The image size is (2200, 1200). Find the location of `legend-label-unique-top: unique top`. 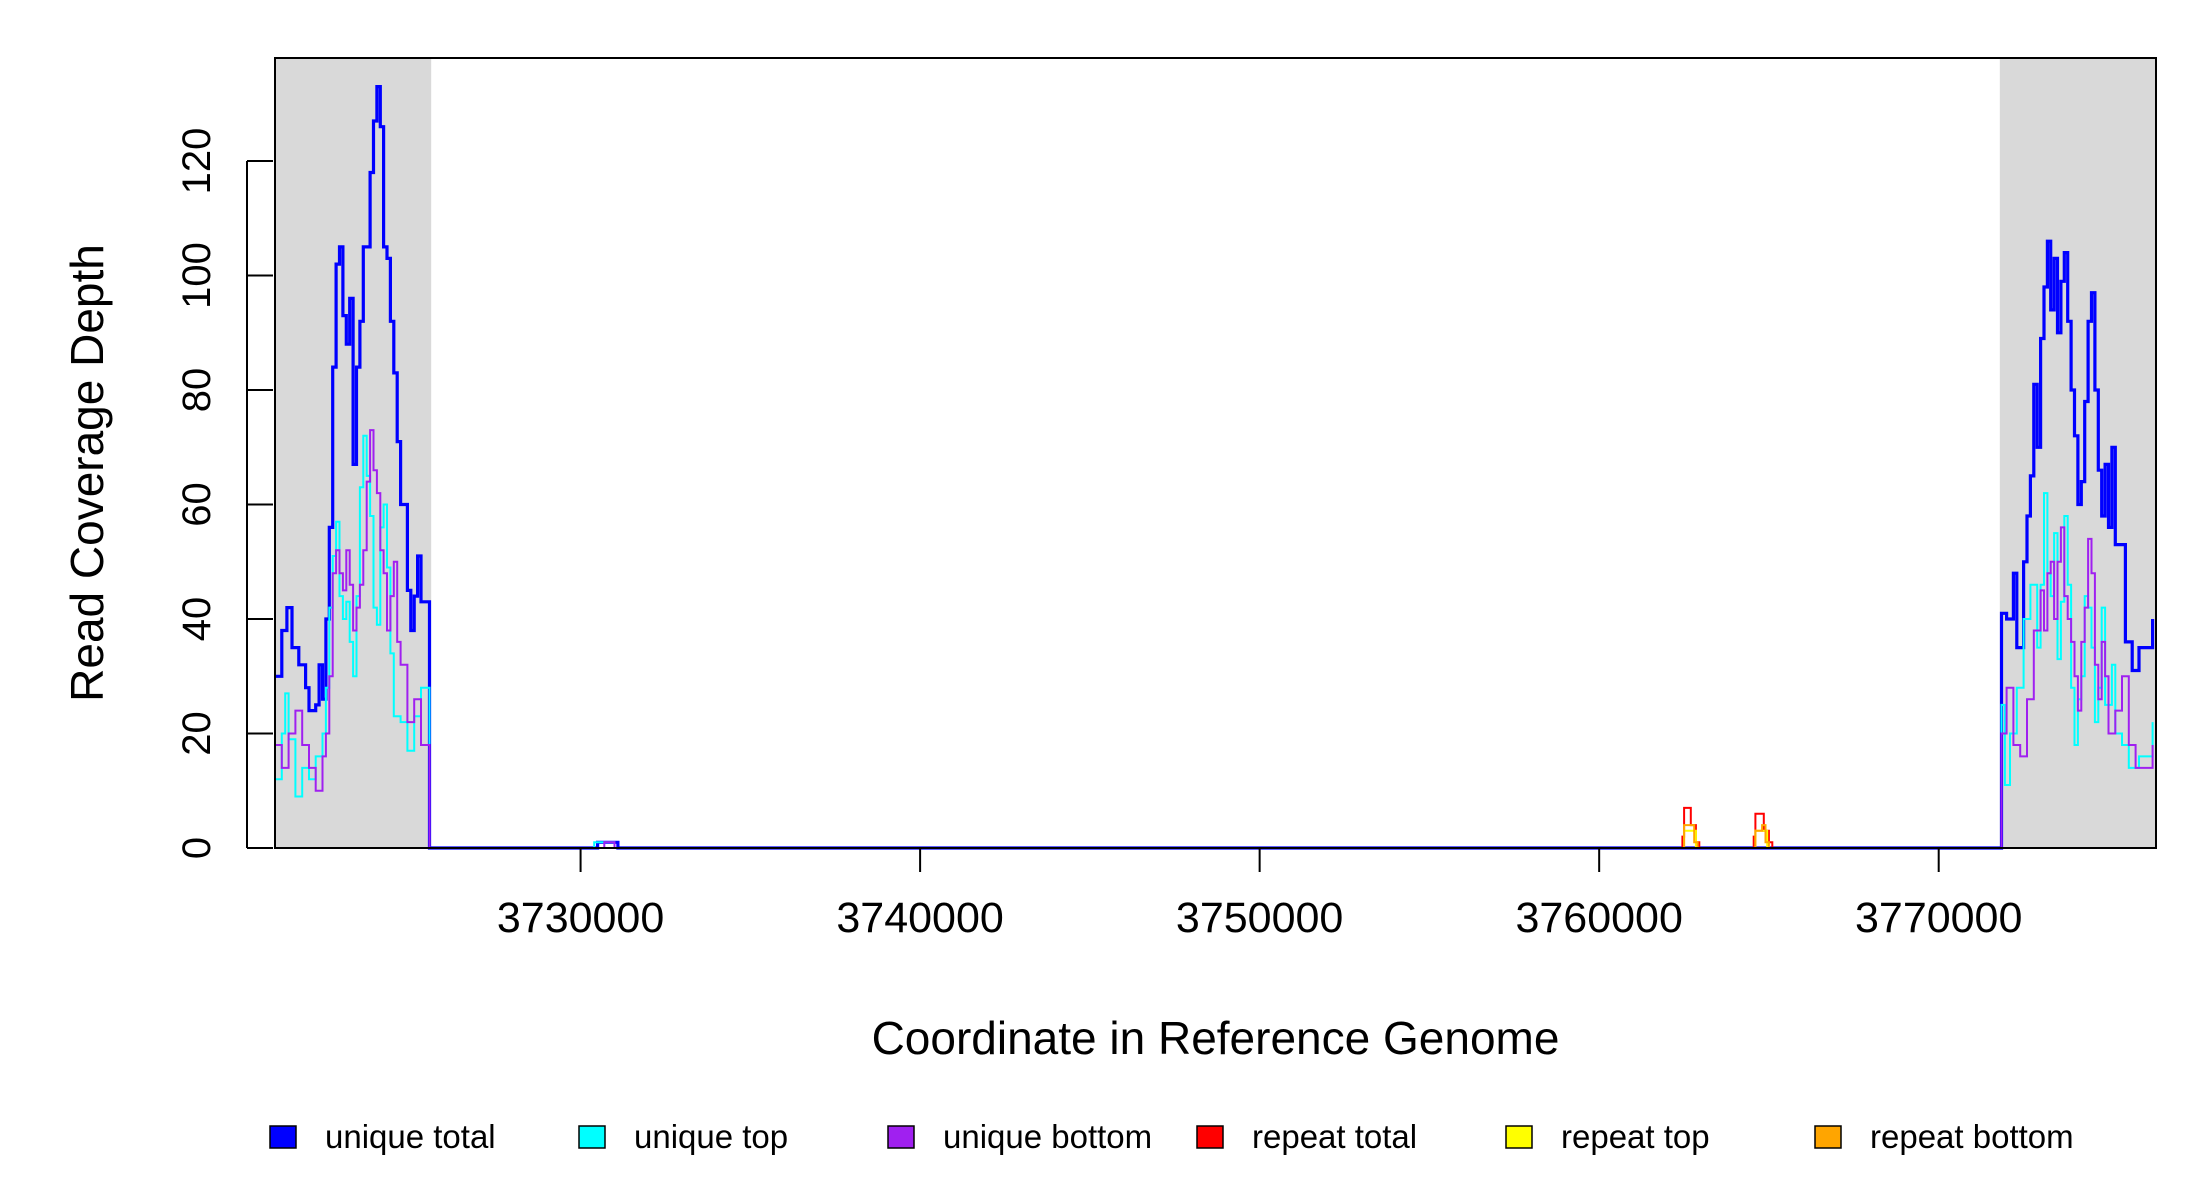

legend-label-unique-top: unique top is located at coordinates (711, 1136).